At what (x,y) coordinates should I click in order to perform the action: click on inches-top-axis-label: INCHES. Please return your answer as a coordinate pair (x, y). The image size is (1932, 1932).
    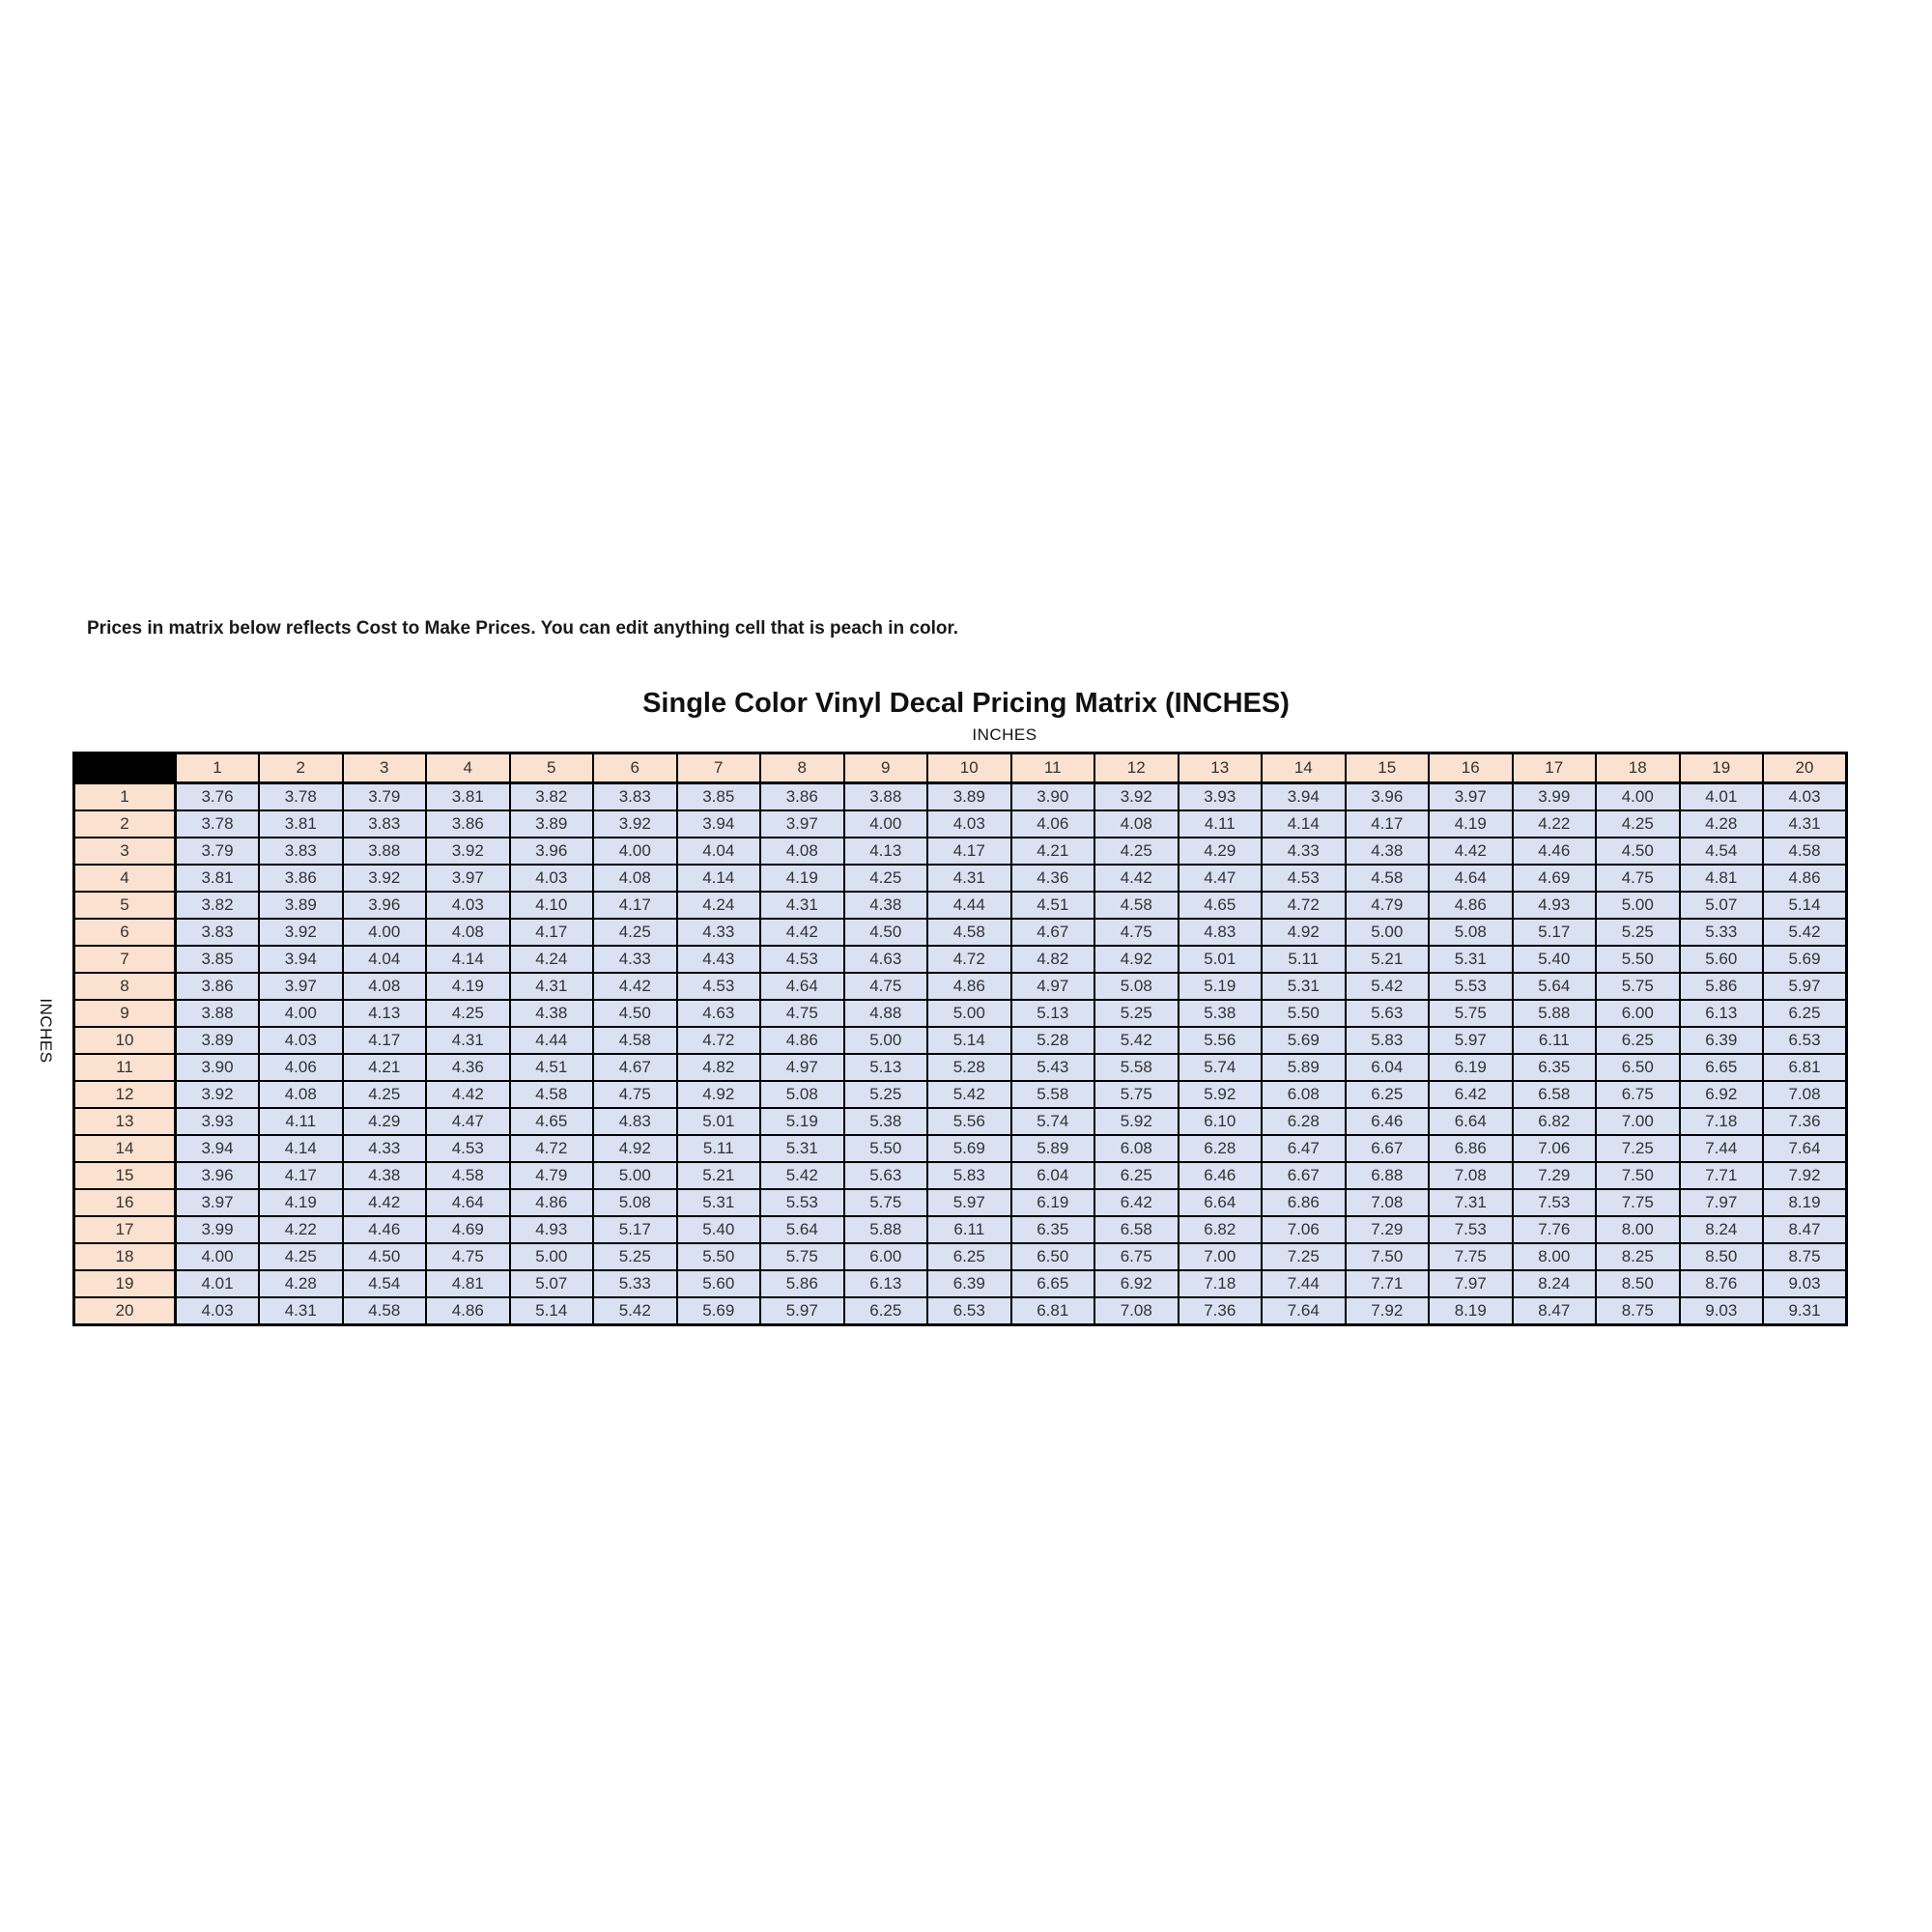
    Looking at the image, I should click on (1005, 734).